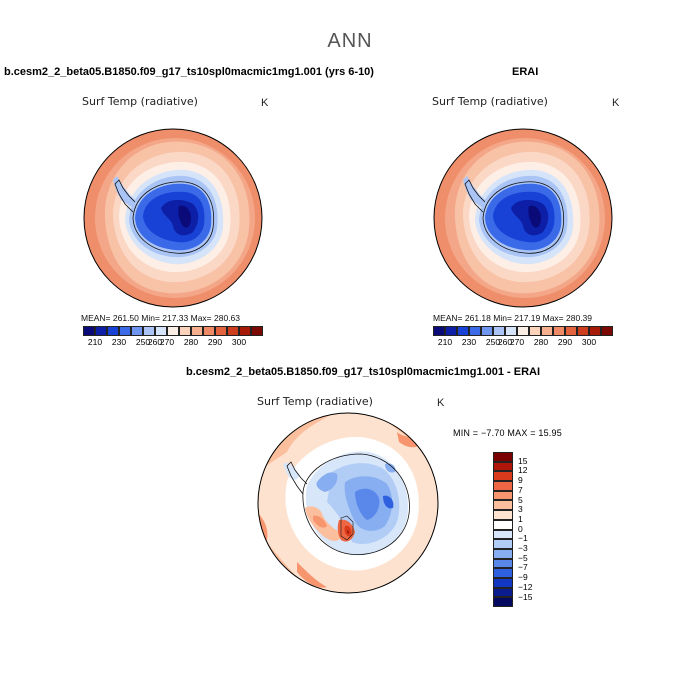 The width and height of the screenshot is (700, 700). I want to click on panel-3-variable-label: Surf Temp (radiative), so click(315, 401).